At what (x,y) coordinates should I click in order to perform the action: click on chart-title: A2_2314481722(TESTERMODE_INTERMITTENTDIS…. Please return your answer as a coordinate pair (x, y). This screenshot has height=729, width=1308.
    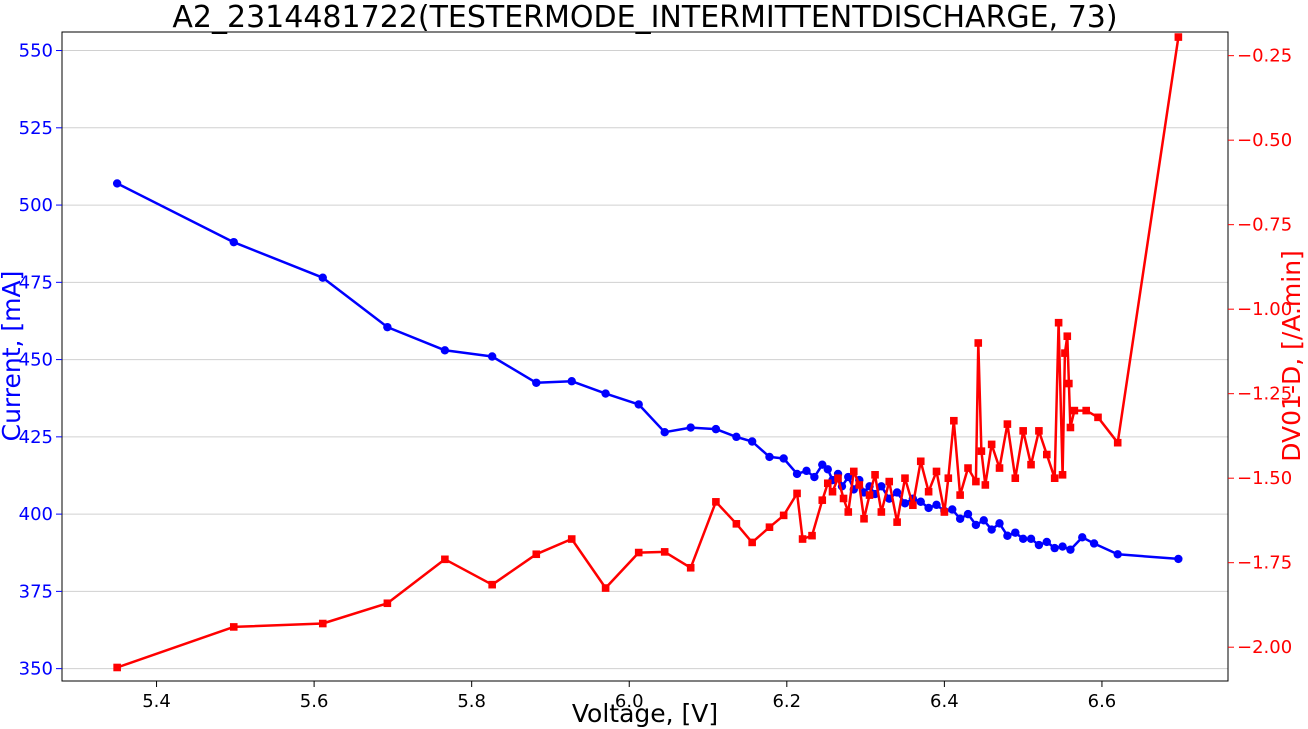
    Looking at the image, I should click on (644, 17).